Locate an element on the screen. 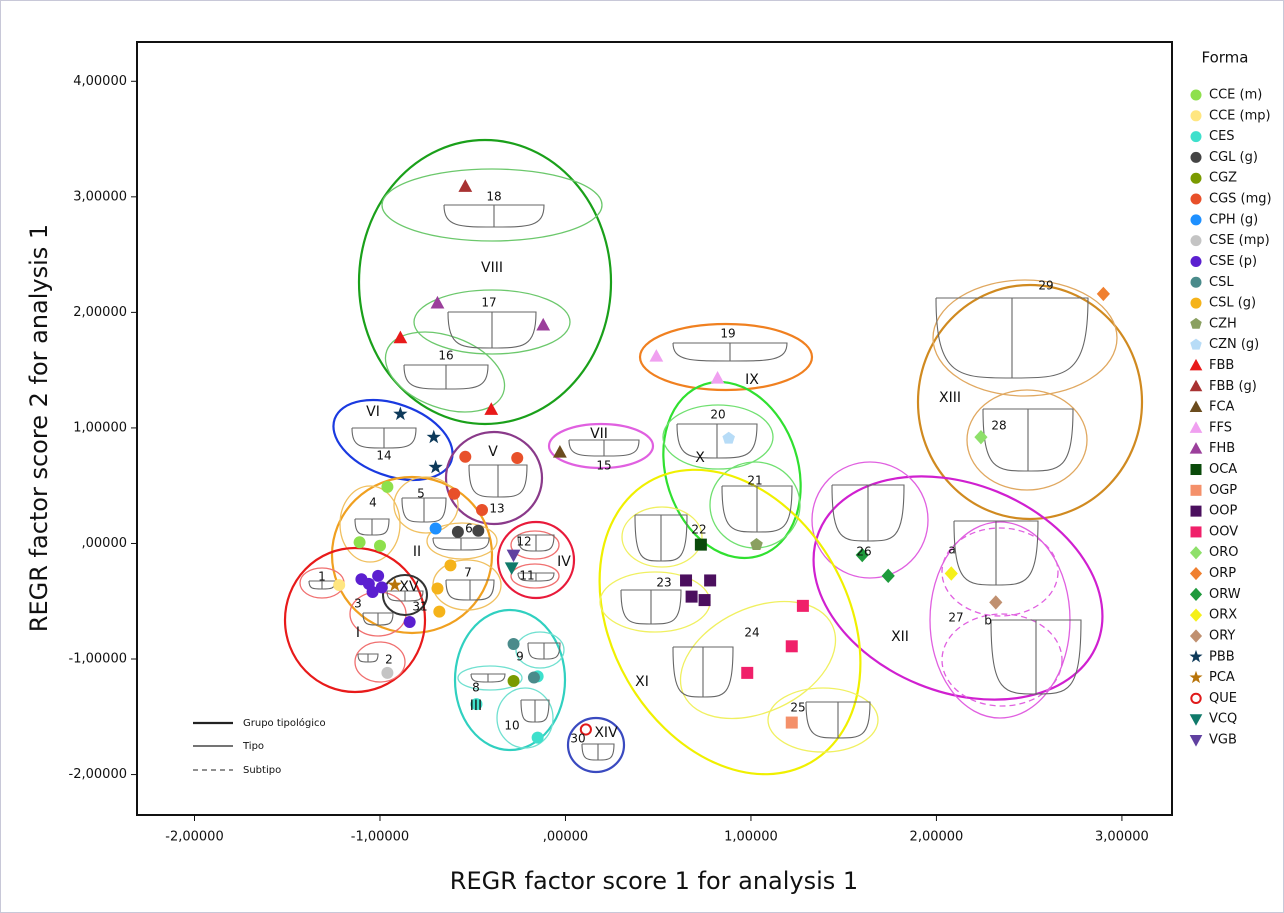 The image size is (1284, 913). x-tick-label: -2,00000 is located at coordinates (194, 837).